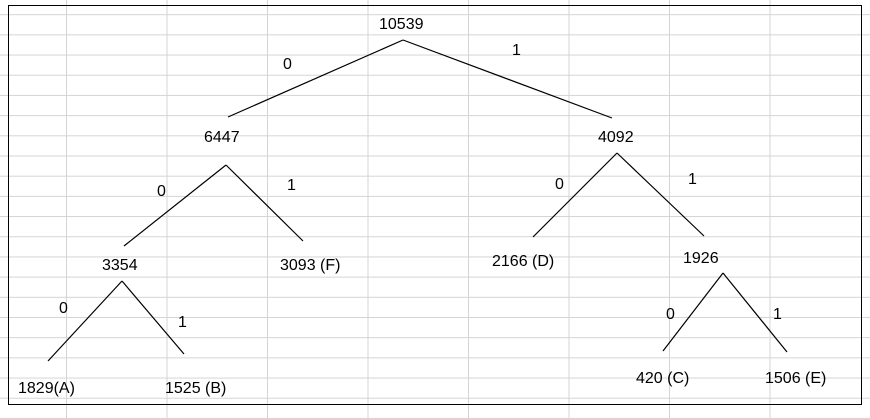 Image resolution: width=870 pixels, height=419 pixels. I want to click on edge-label-root-right: 1, so click(516, 50).